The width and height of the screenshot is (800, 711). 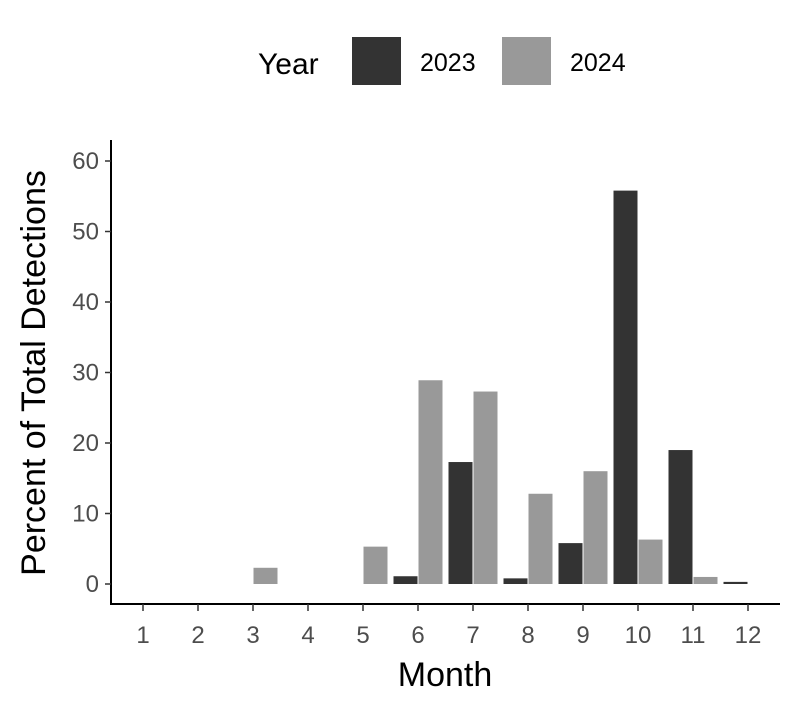 I want to click on x-tick-label-3: 3, so click(x=252, y=635).